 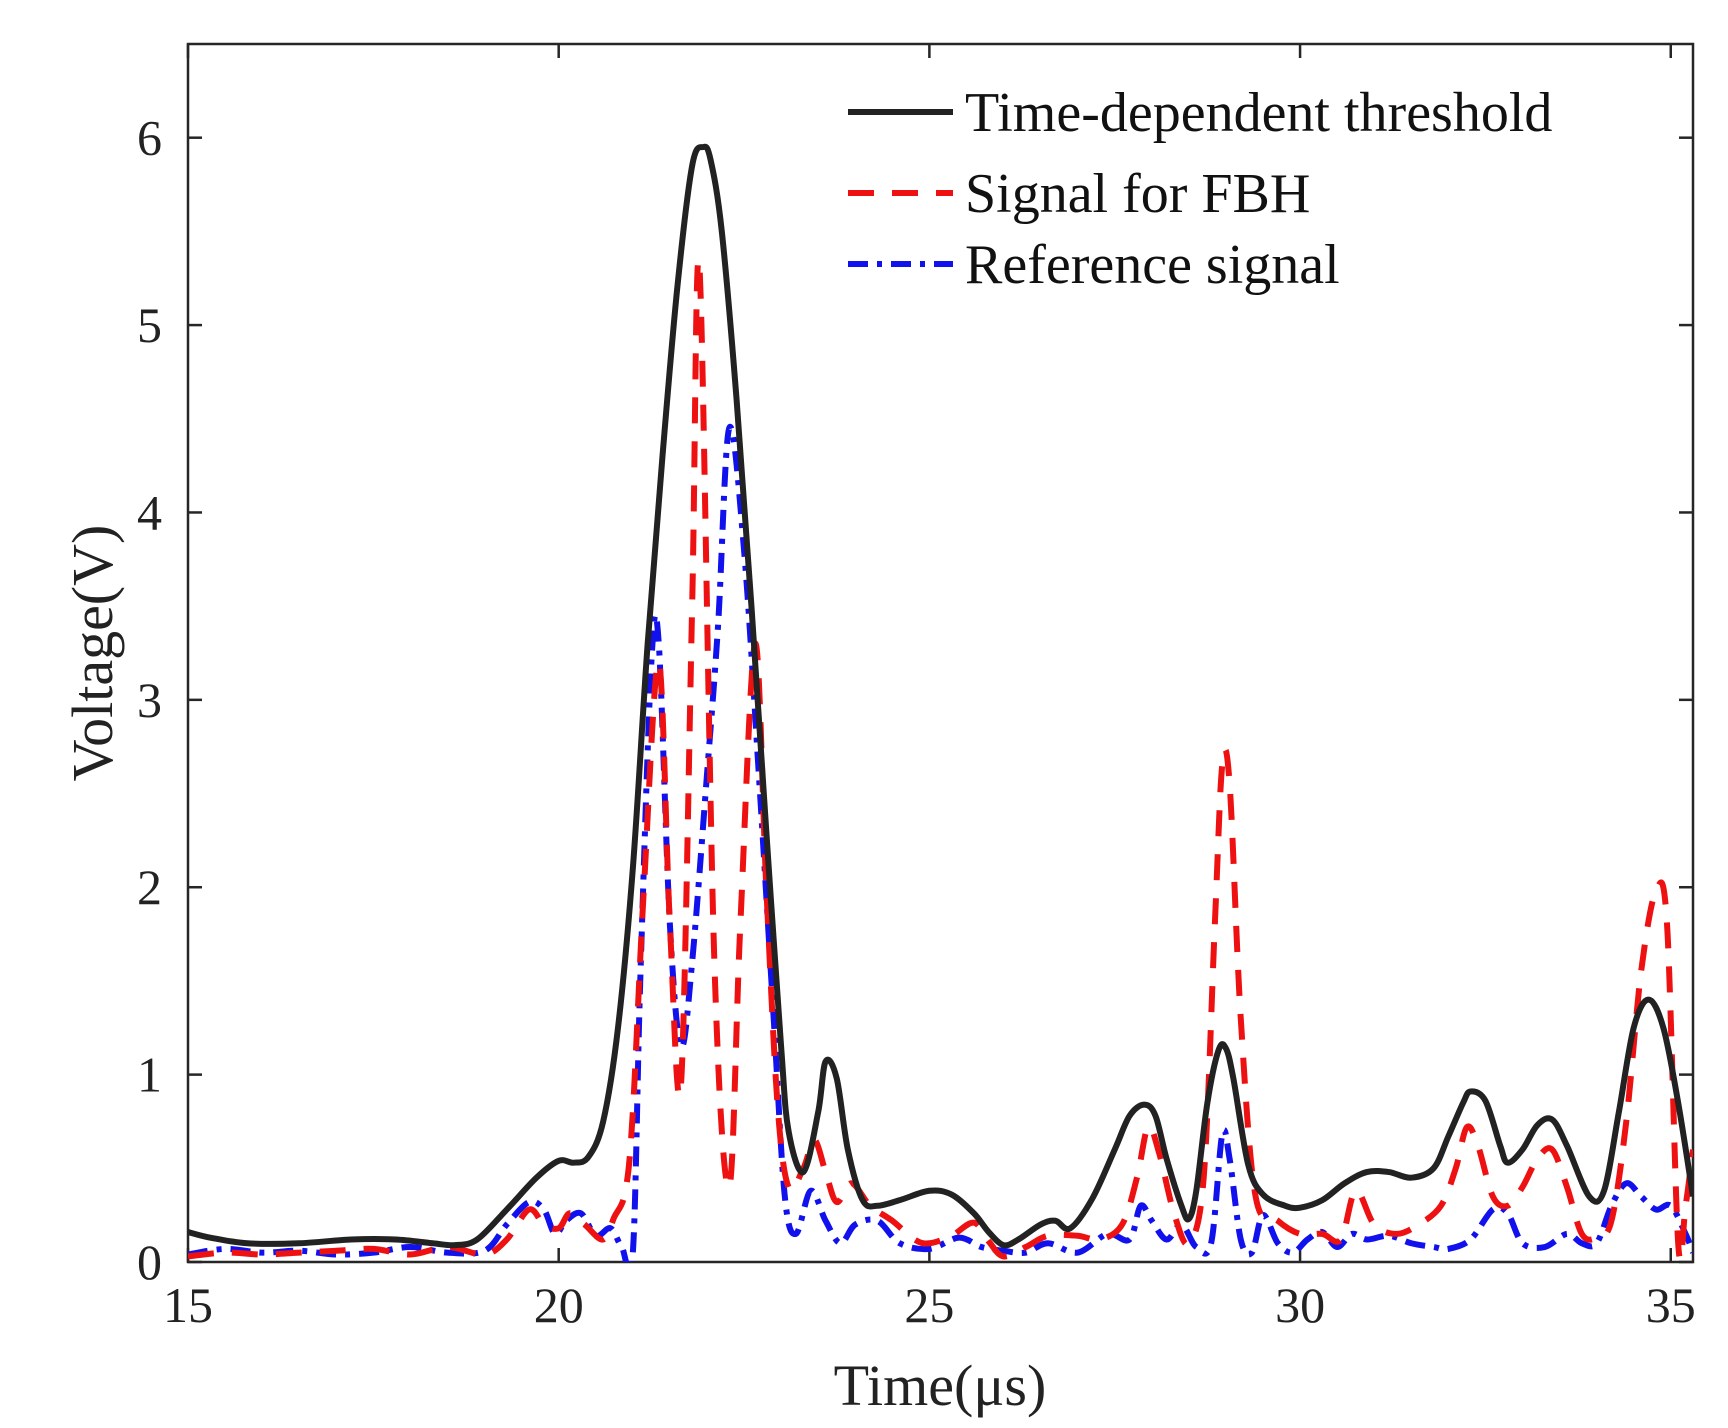 What do you see at coordinates (1152, 265) in the screenshot?
I see `legend-label-reference: Reference signal` at bounding box center [1152, 265].